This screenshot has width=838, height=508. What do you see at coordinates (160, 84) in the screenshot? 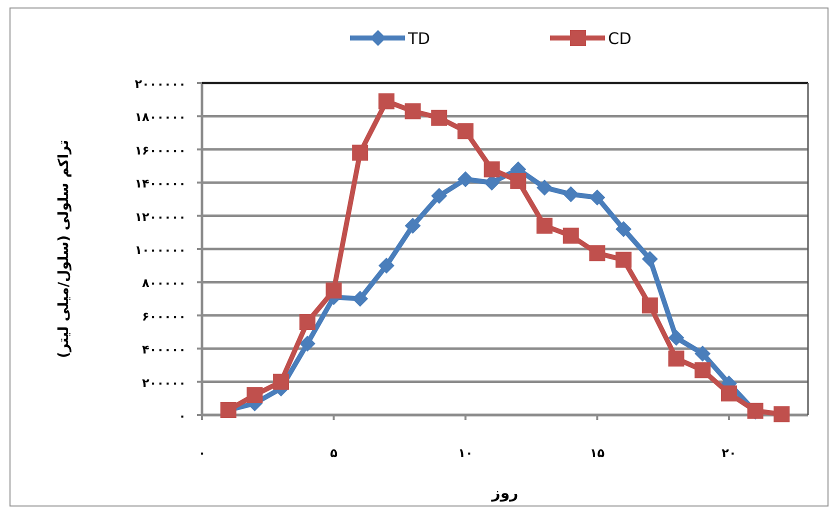
I see `y-tick-label: ۲۰۰۰۰۰۰` at bounding box center [160, 84].